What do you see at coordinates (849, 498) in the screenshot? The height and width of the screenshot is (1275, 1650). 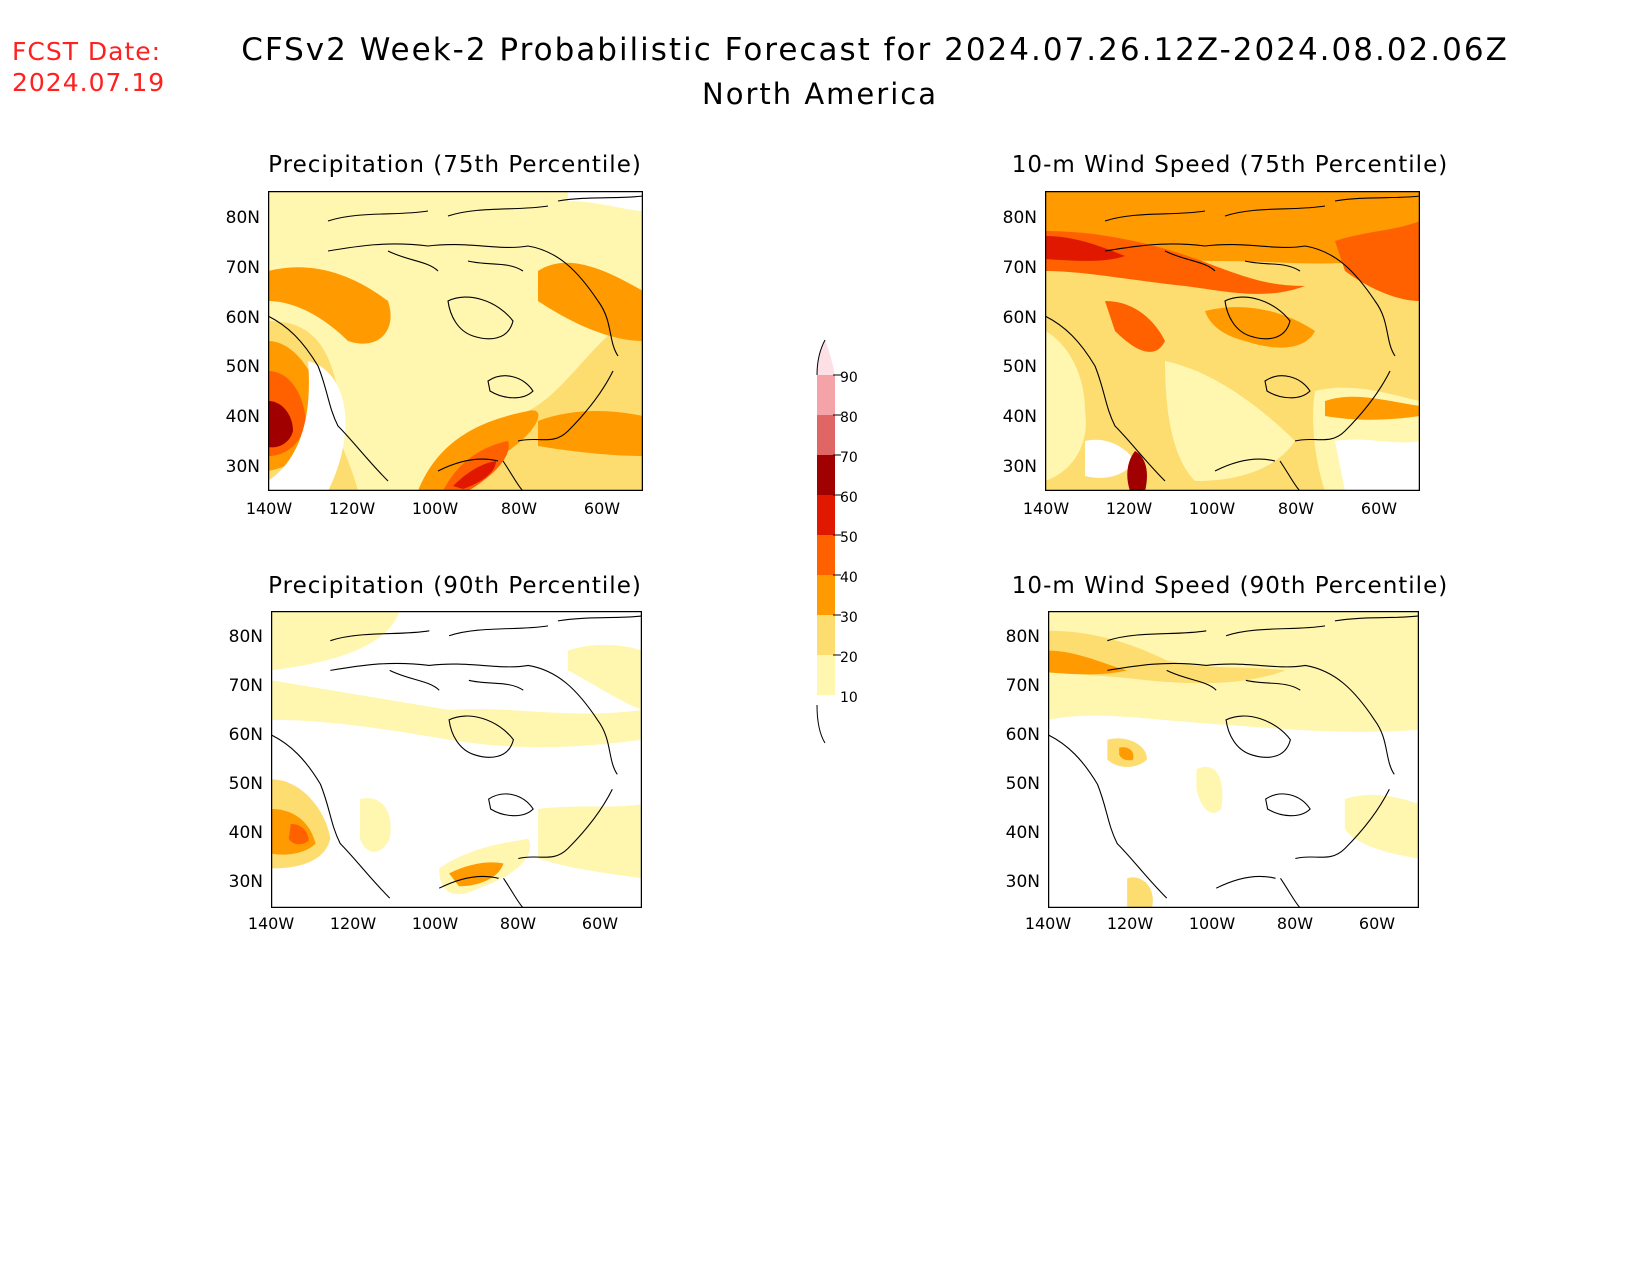 I see `colorbar-label: 60` at bounding box center [849, 498].